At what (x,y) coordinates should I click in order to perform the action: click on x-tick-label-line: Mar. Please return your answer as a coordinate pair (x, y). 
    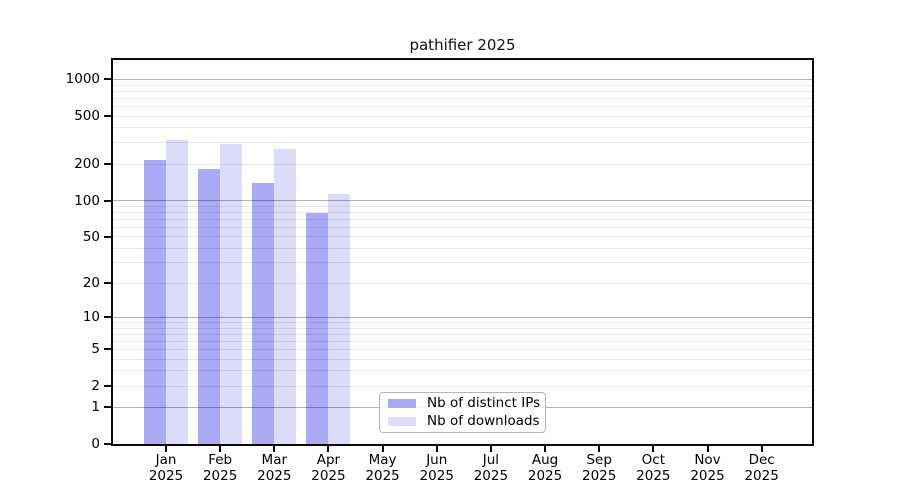
    Looking at the image, I should click on (274, 460).